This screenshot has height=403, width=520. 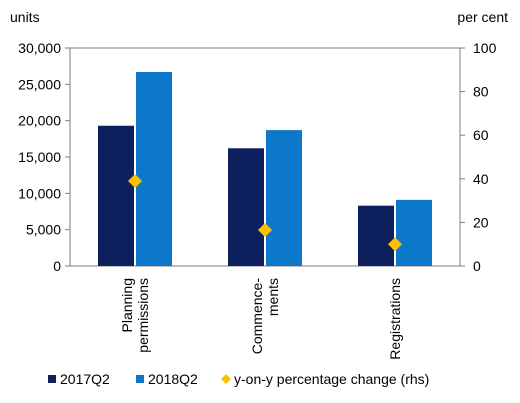 What do you see at coordinates (39, 48) in the screenshot?
I see `left-tick-label: 30,000` at bounding box center [39, 48].